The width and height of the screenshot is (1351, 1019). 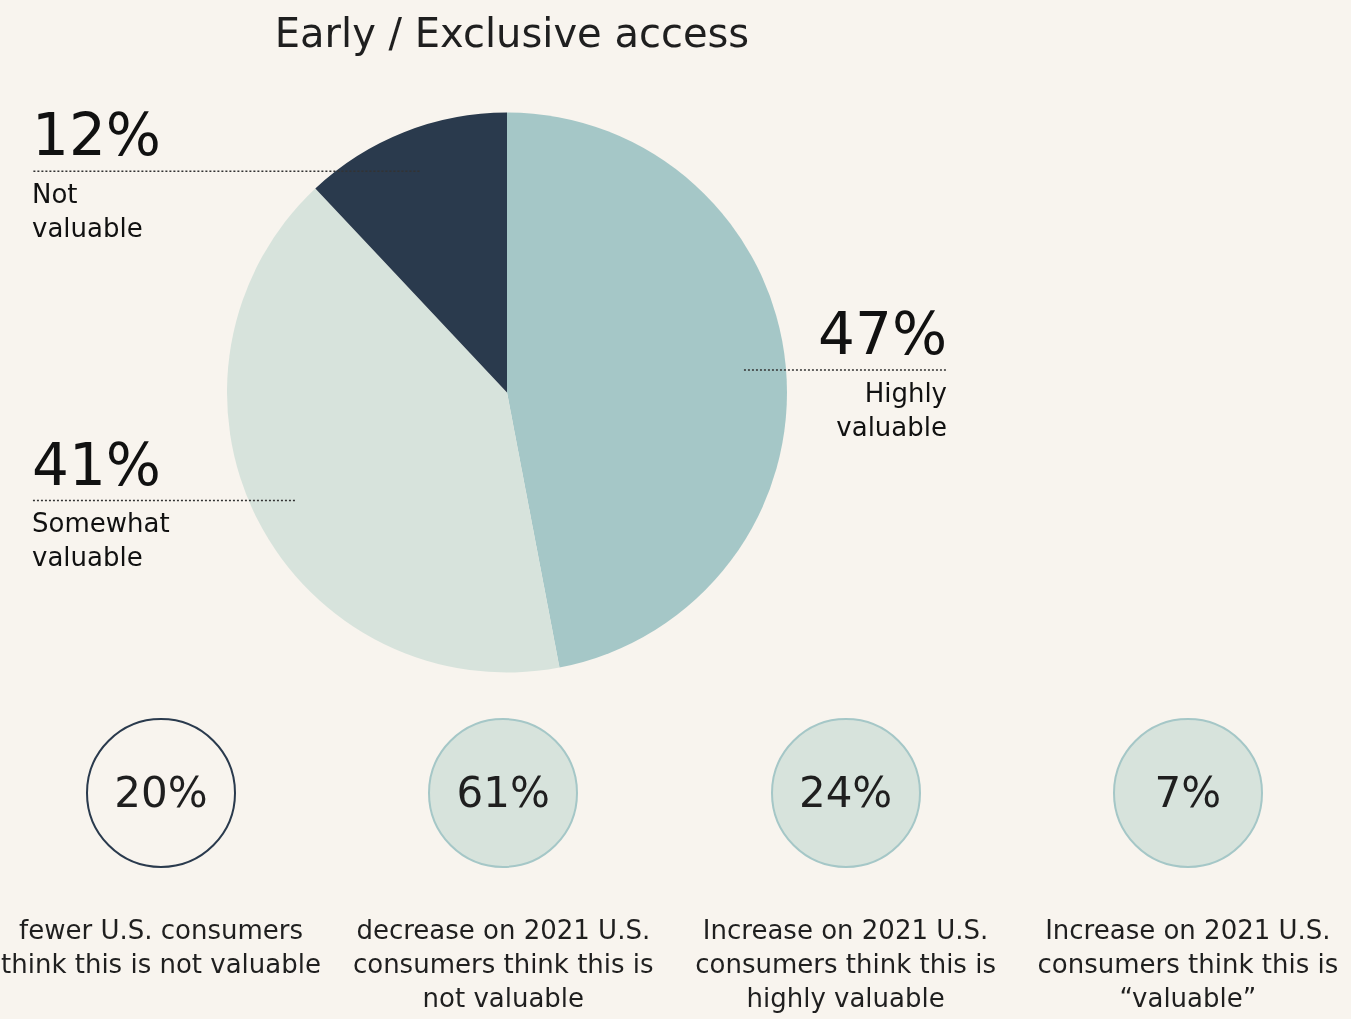 I want to click on slice-label: Highly valuable, so click(x=891, y=409).